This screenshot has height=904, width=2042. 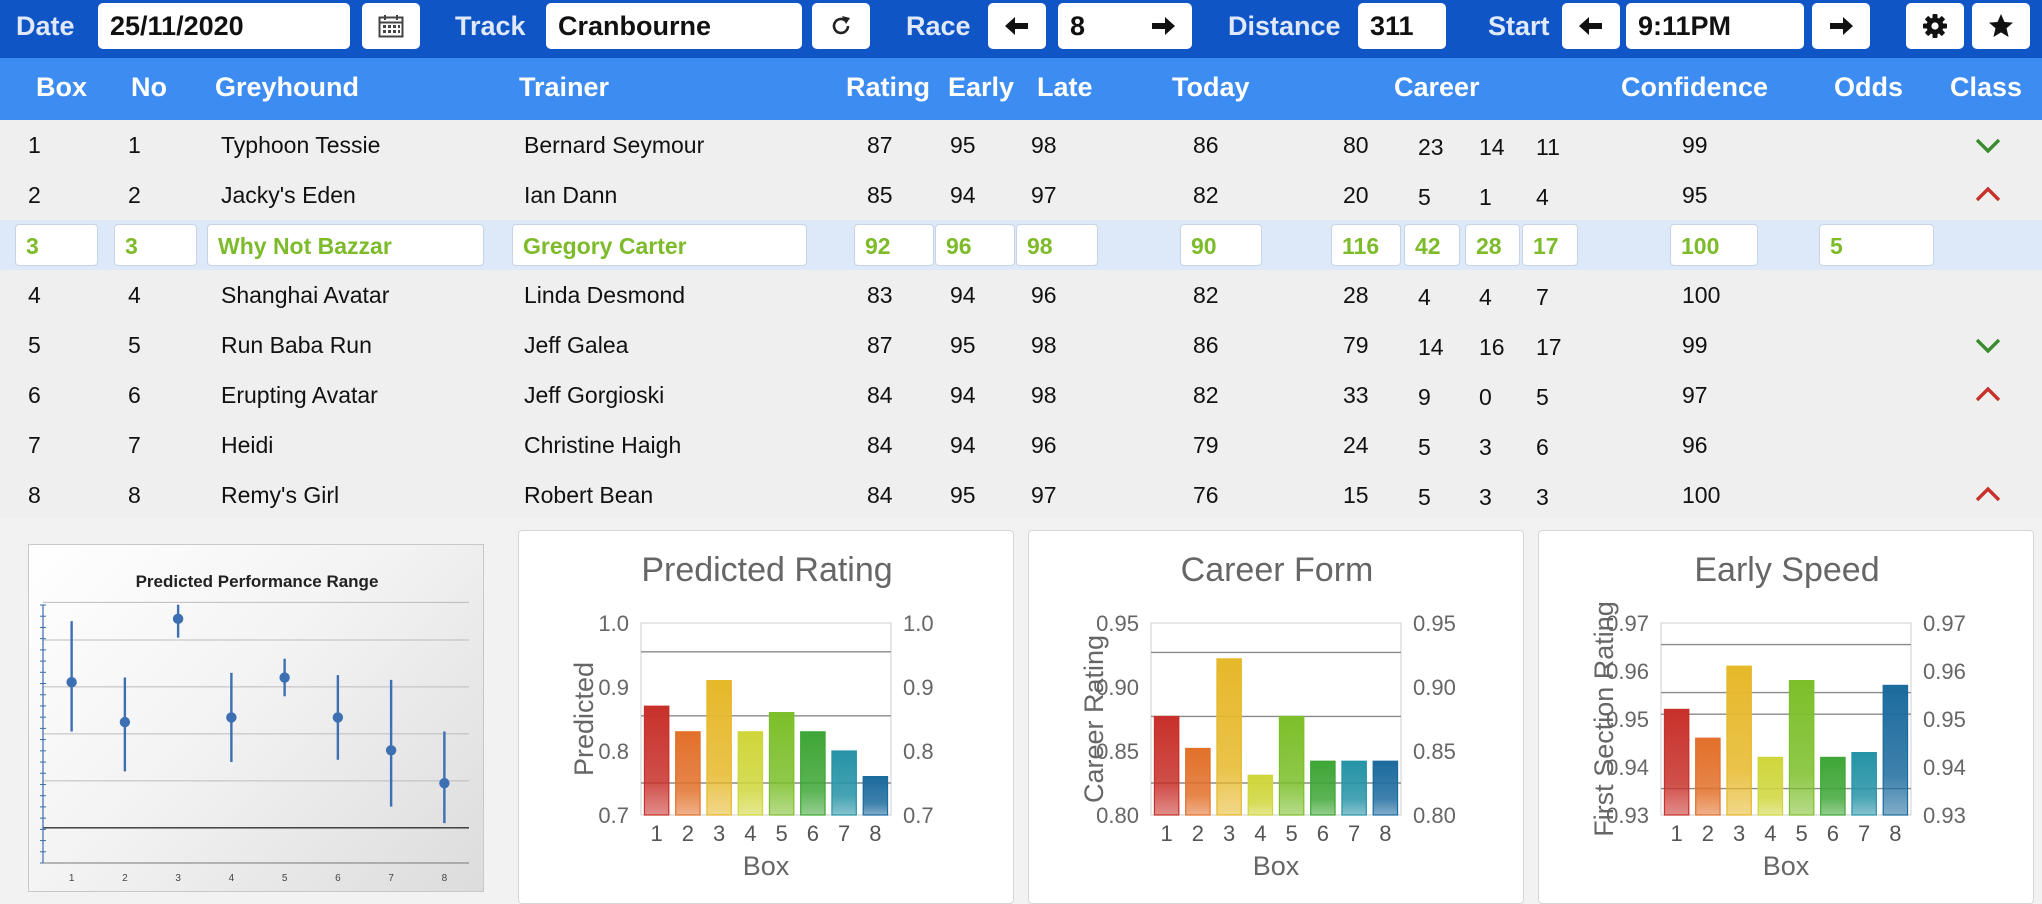 I want to click on race-previous-button, so click(x=1017, y=26).